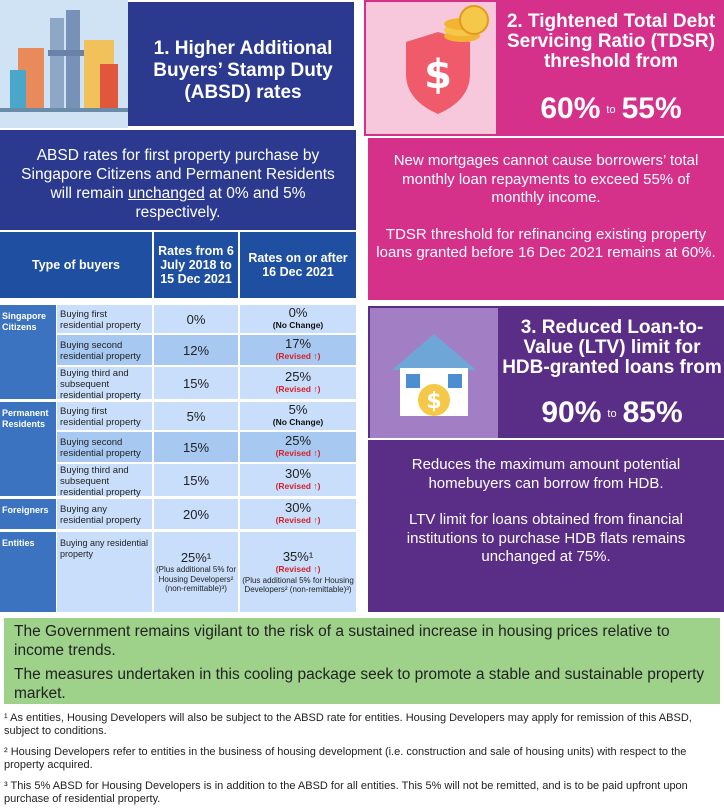 Image resolution: width=724 pixels, height=809 pixels. I want to click on tdsr-from: 60%, so click(570, 108).